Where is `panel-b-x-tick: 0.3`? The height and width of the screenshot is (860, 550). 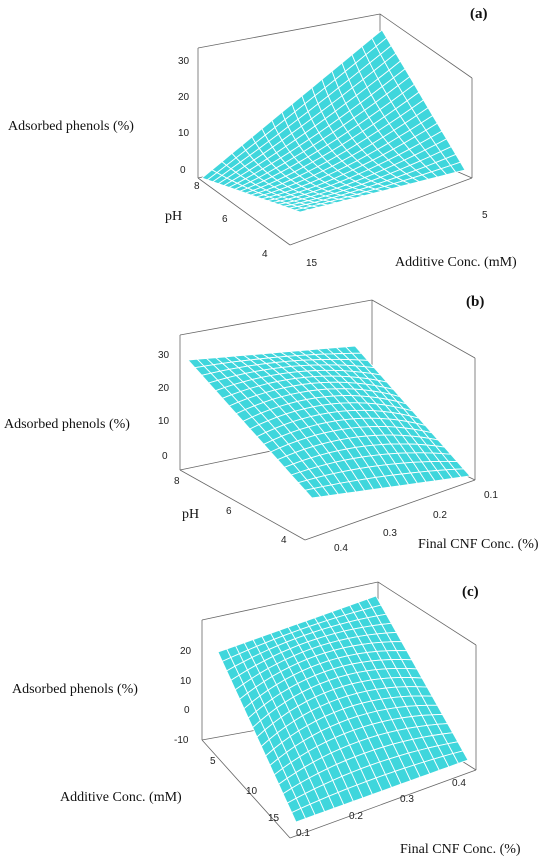
panel-b-x-tick: 0.3 is located at coordinates (390, 533).